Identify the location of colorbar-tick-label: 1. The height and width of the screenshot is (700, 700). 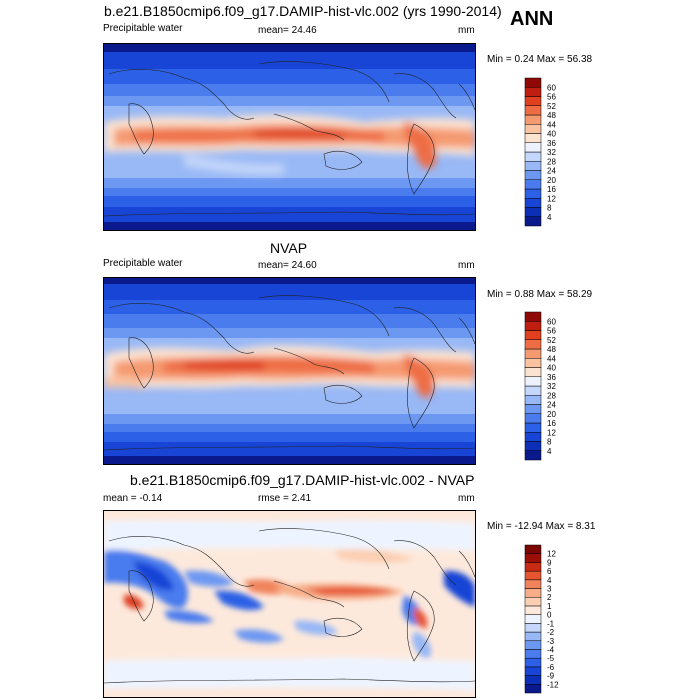
(549, 606).